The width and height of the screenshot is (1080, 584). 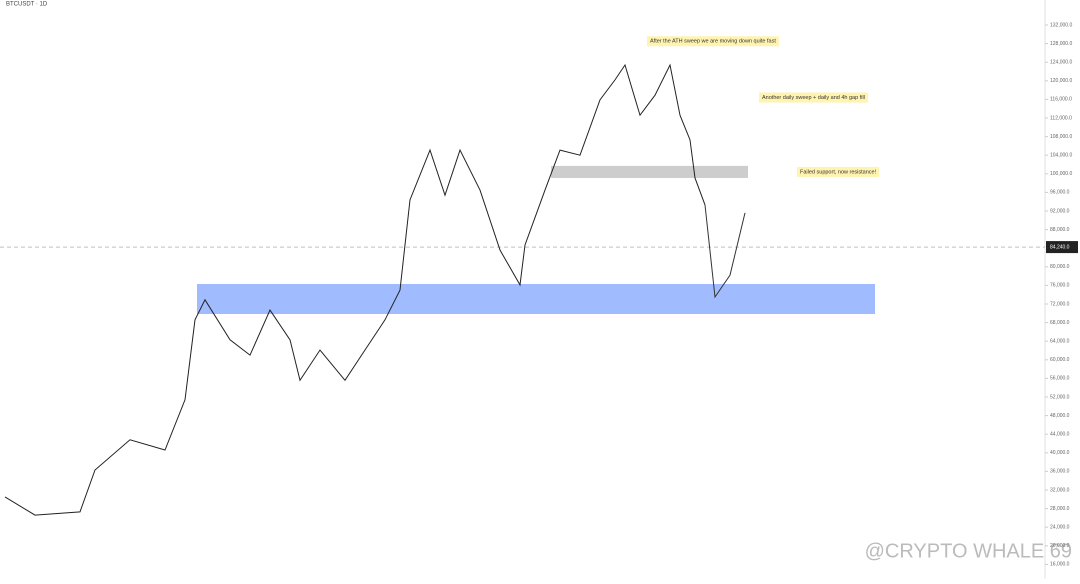 I want to click on projection-line, so click(x=725, y=251).